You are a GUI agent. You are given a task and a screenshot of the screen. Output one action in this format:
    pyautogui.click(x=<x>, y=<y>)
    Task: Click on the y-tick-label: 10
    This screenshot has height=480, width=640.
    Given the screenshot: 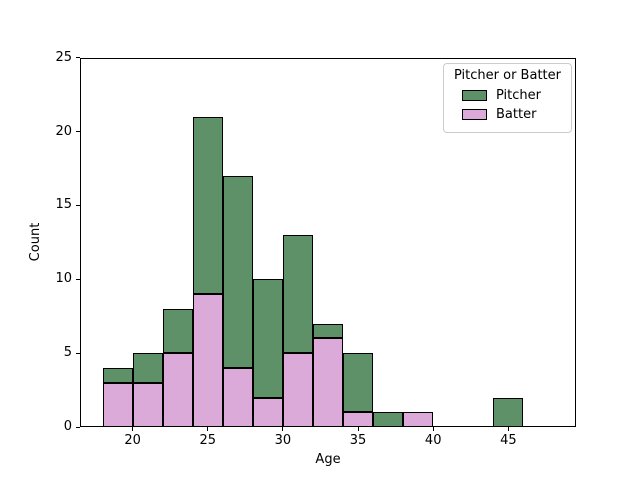 What is the action you would take?
    pyautogui.click(x=63, y=279)
    